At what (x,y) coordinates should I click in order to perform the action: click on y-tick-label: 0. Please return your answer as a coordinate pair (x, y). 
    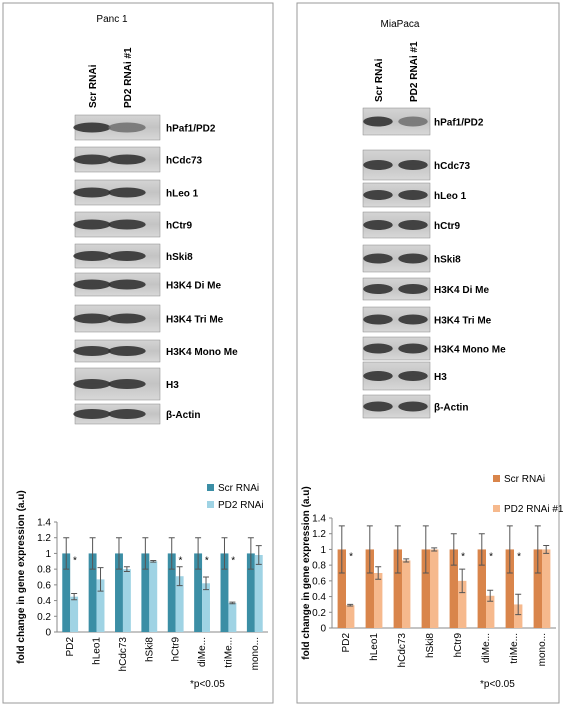
    Looking at the image, I should click on (323, 629).